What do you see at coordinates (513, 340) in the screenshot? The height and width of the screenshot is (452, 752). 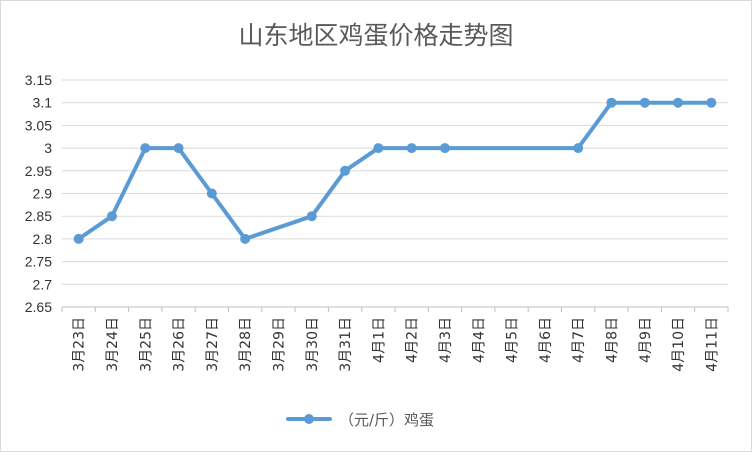 I see `x-tick-label: 4月5日` at bounding box center [513, 340].